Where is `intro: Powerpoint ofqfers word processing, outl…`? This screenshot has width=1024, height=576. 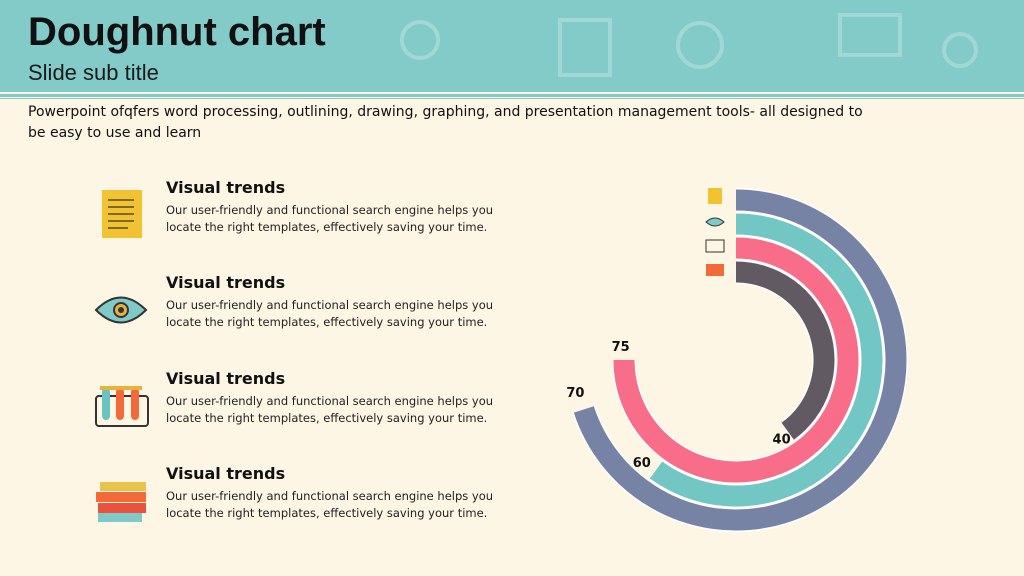 intro: Powerpoint ofqfers word processing, outl… is located at coordinates (445, 122).